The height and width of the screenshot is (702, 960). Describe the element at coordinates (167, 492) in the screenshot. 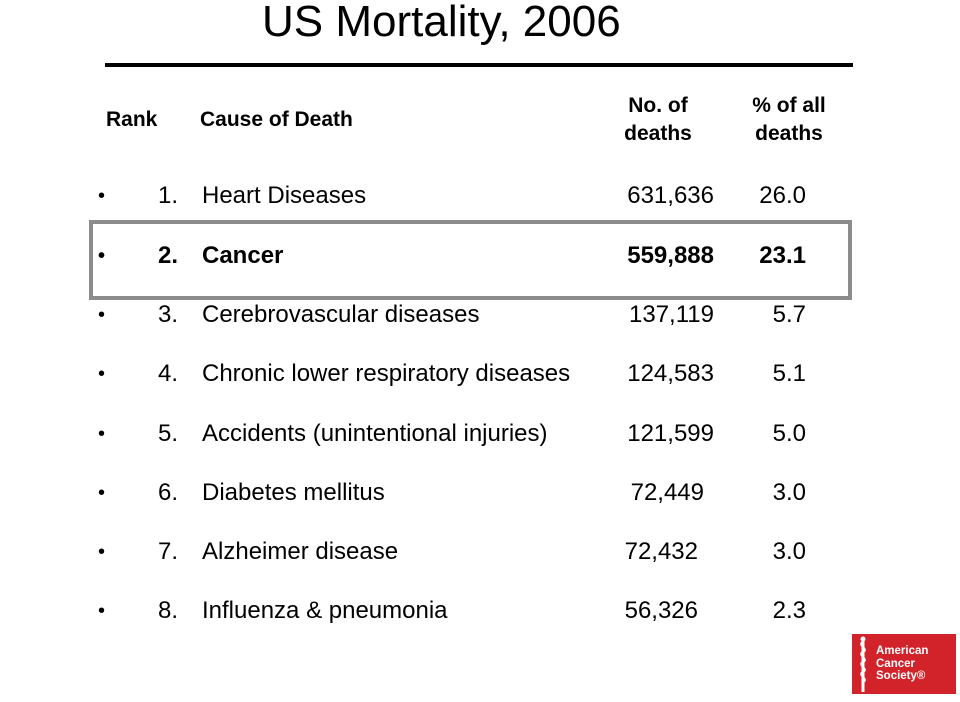

I see `row-rank: 6.` at that location.